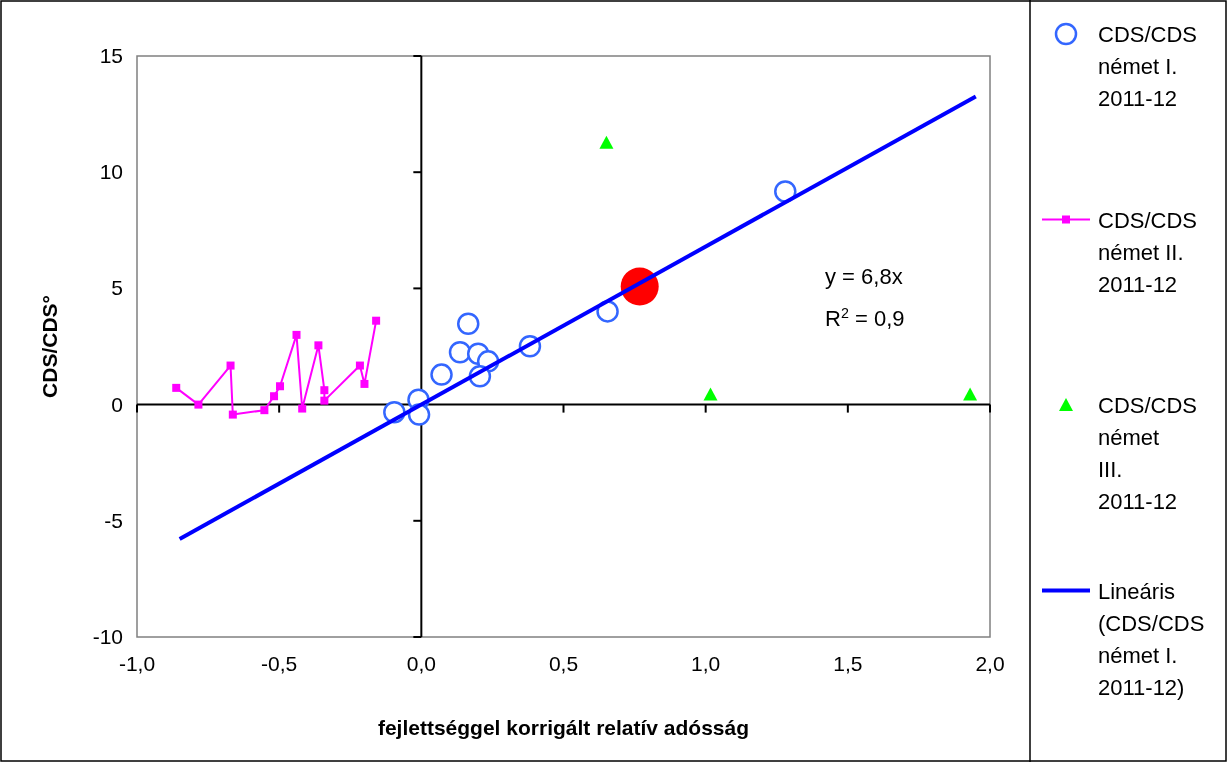 The width and height of the screenshot is (1227, 762). I want to click on x-tick-label: 0,5, so click(563, 663).